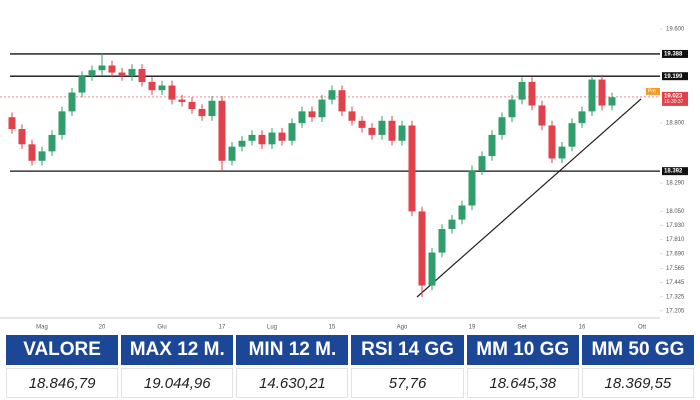 The width and height of the screenshot is (700, 400). What do you see at coordinates (642, 328) in the screenshot?
I see `x-tick-label: Ott` at bounding box center [642, 328].